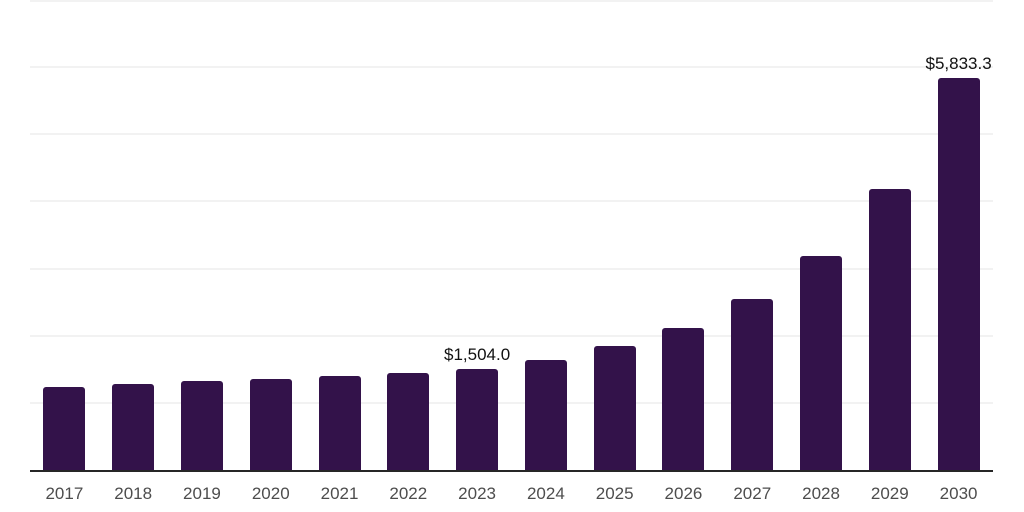 The width and height of the screenshot is (1024, 512). I want to click on bar-2027, so click(752, 384).